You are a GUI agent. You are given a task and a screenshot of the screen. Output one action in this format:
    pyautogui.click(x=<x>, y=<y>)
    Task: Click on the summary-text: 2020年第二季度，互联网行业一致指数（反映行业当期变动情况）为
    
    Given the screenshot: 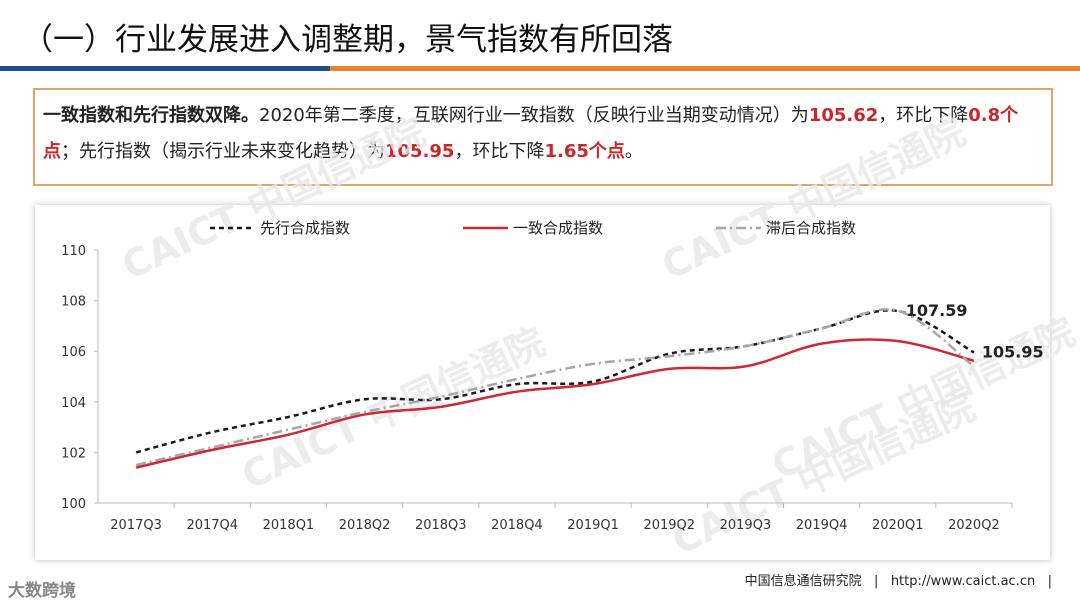 What is the action you would take?
    pyautogui.click(x=534, y=115)
    